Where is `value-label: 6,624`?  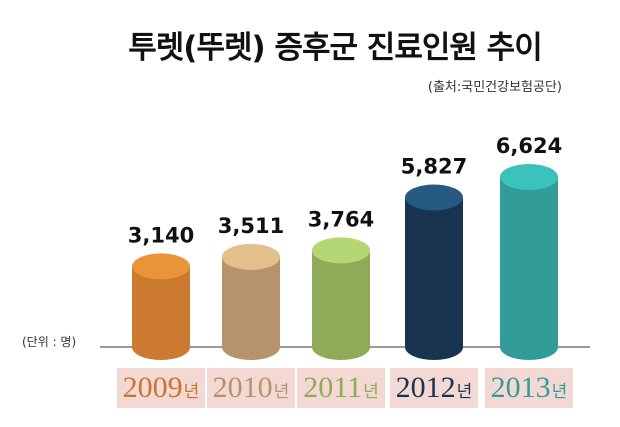
value-label: 6,624 is located at coordinates (529, 146).